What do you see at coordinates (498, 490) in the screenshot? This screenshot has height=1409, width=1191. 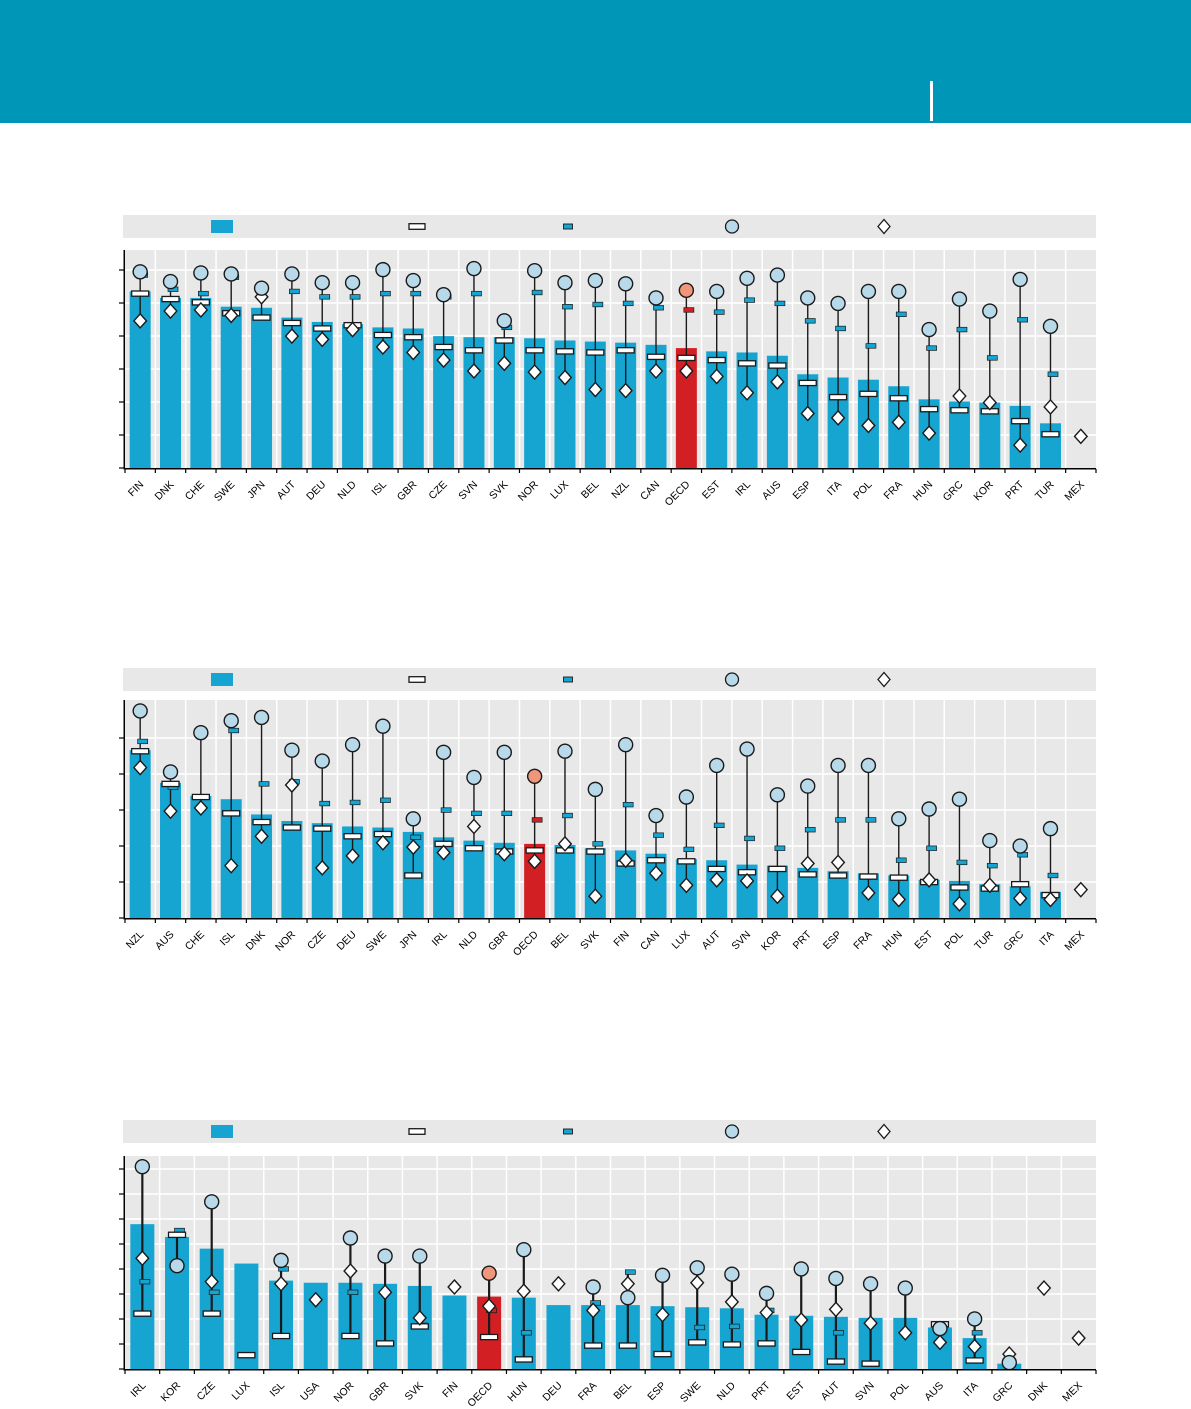 I see `xtick-SVK: SVK` at bounding box center [498, 490].